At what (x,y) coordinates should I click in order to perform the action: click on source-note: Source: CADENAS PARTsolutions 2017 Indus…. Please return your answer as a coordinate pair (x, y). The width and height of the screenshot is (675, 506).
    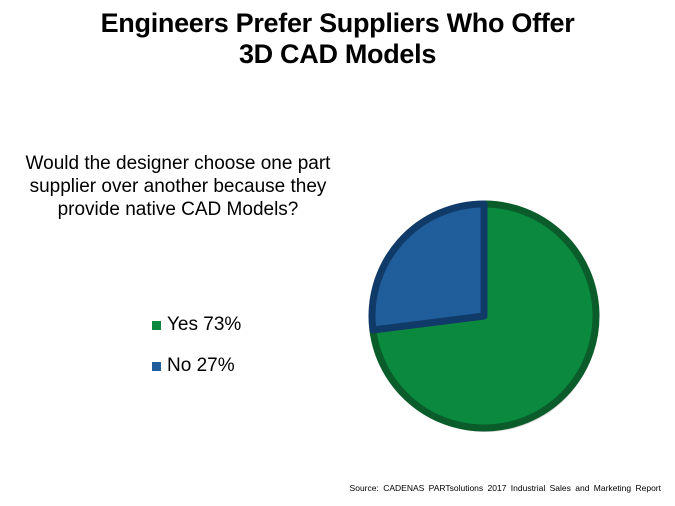
    Looking at the image, I should click on (505, 488).